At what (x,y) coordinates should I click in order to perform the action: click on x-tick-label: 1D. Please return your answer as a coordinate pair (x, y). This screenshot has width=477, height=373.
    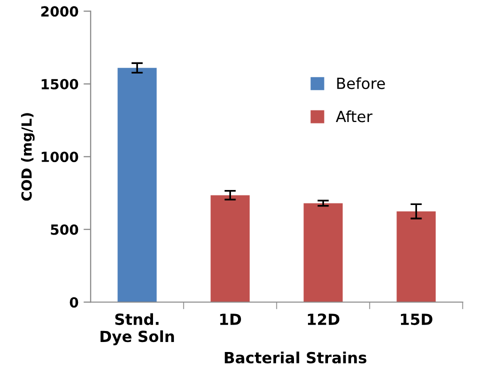
    Looking at the image, I should click on (231, 319).